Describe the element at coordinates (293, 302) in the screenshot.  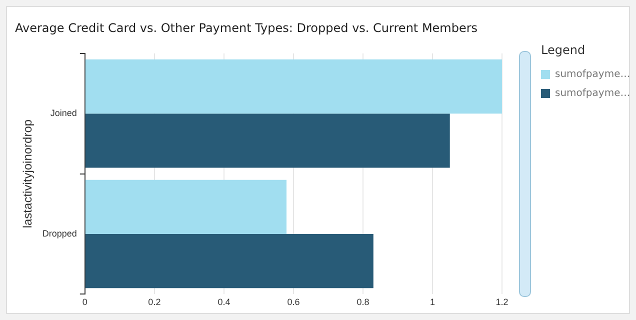
I see `x-tick-label: 0.6` at that location.